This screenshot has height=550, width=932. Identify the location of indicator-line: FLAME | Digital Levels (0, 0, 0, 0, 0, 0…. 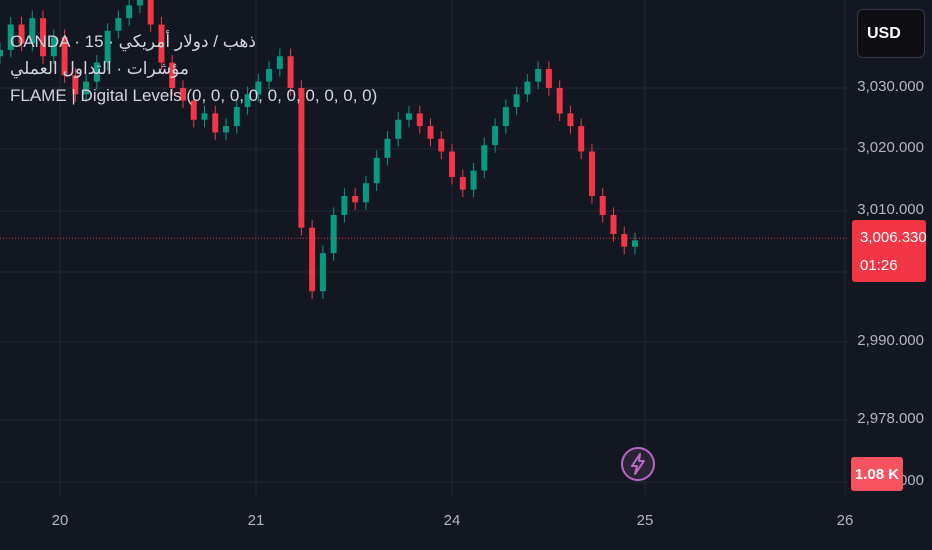
(194, 95).